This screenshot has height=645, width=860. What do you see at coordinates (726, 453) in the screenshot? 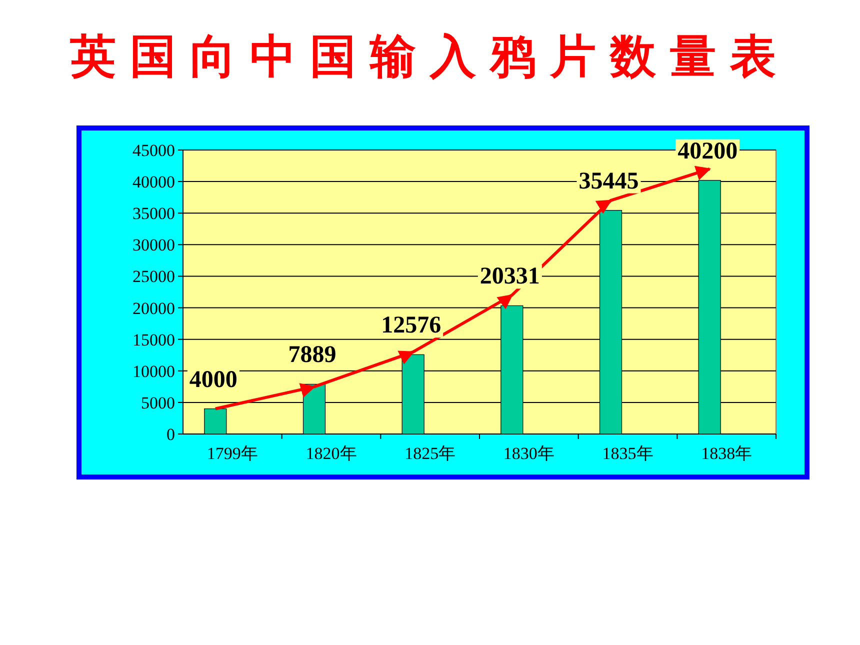
I see `x-tick-label: 1838年` at bounding box center [726, 453].